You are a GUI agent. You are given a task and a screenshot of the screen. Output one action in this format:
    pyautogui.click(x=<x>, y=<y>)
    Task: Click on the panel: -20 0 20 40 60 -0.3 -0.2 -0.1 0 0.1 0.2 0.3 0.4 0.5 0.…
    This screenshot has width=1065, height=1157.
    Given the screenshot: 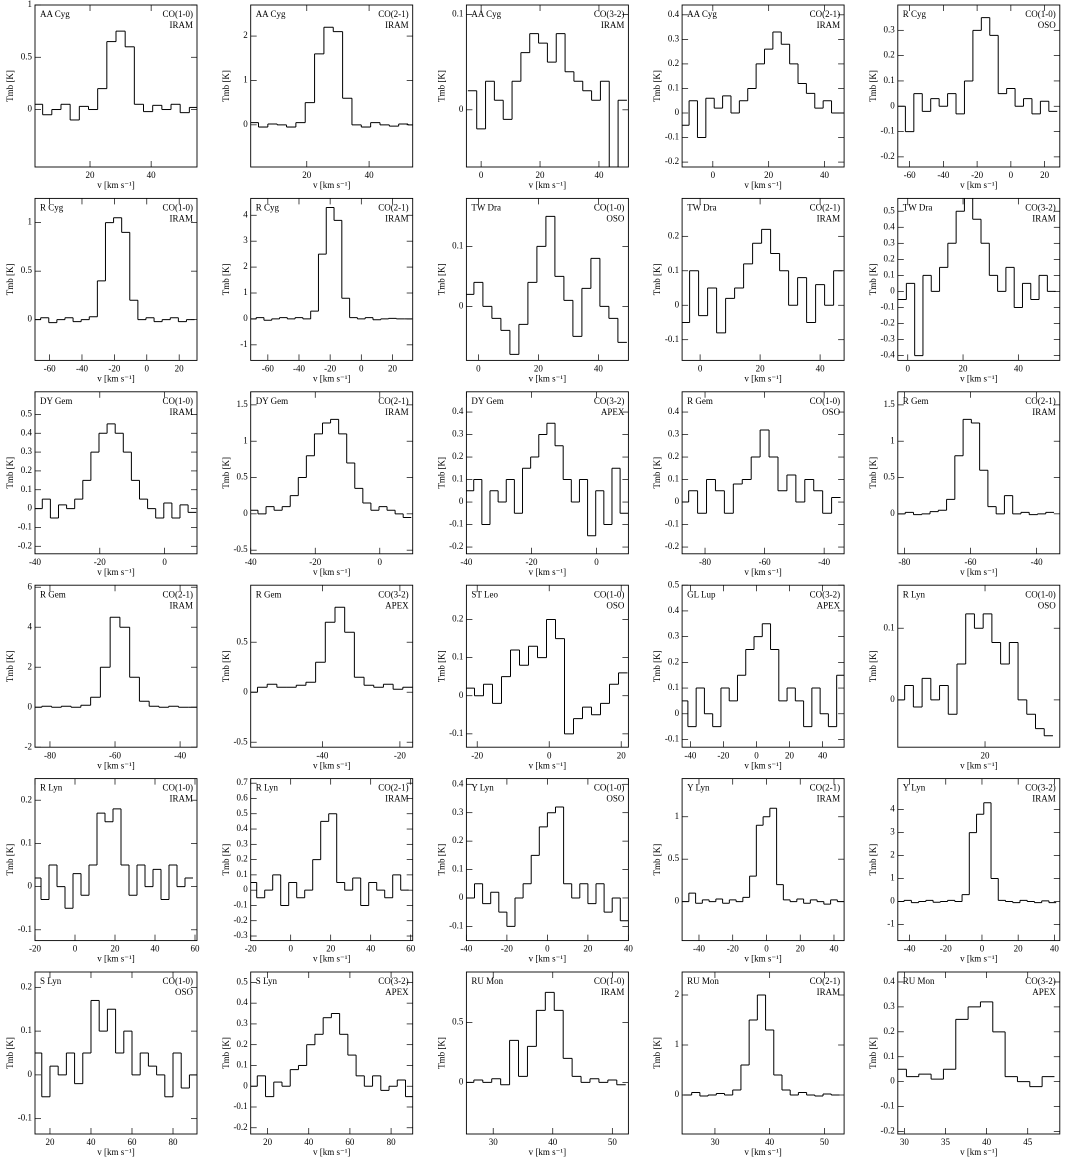 What is the action you would take?
    pyautogui.click(x=318, y=870)
    